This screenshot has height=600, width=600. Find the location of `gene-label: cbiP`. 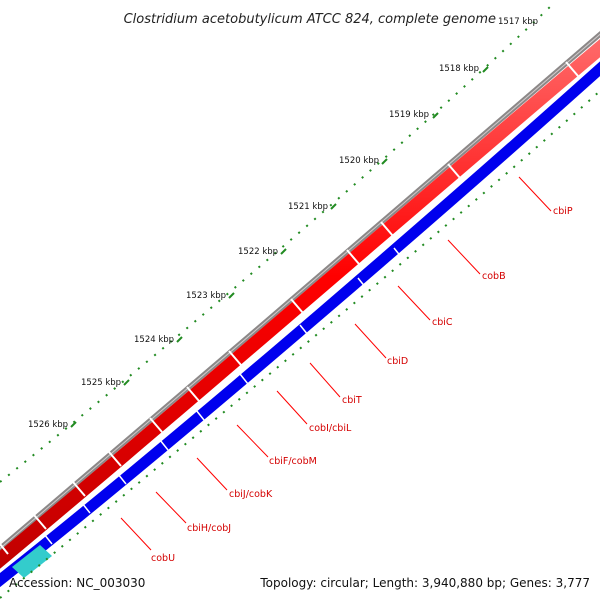

gene-label: cbiP is located at coordinates (563, 211).